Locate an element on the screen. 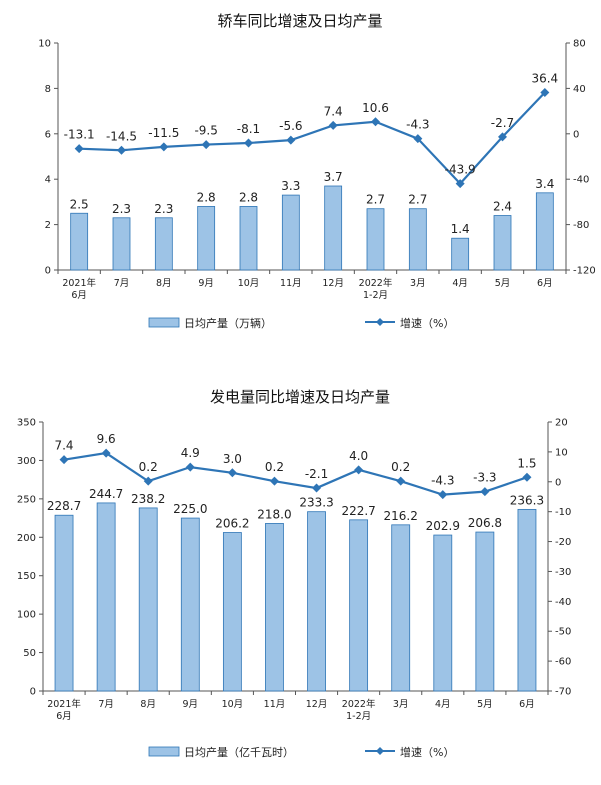  chart-title: 发电量同比增速及日均产量 is located at coordinates (300, 397).